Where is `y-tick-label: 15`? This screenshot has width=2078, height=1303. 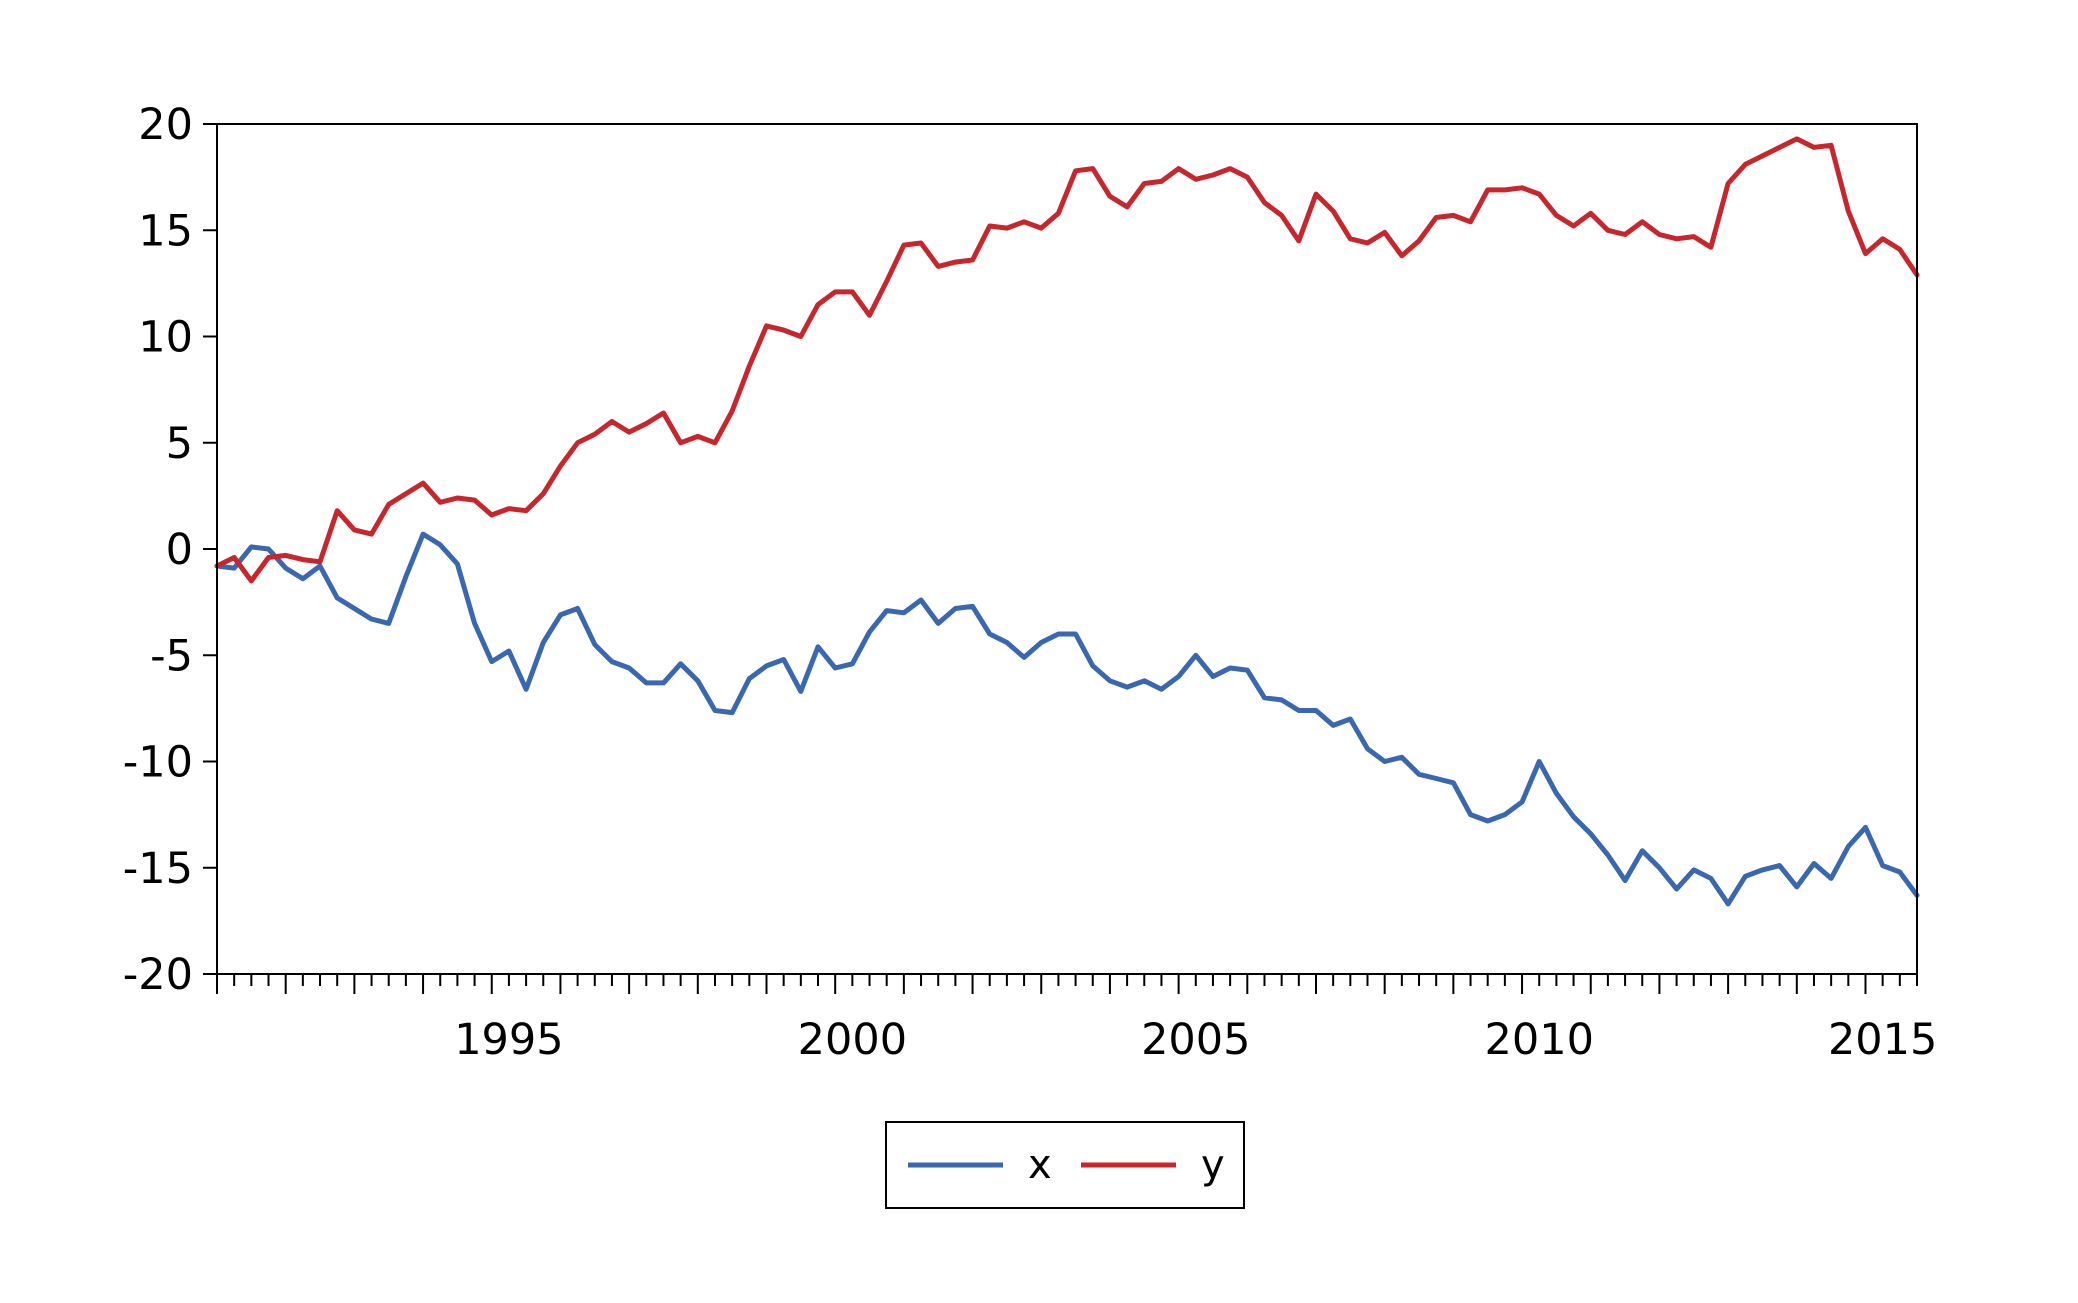
y-tick-label: 15 is located at coordinates (165, 231).